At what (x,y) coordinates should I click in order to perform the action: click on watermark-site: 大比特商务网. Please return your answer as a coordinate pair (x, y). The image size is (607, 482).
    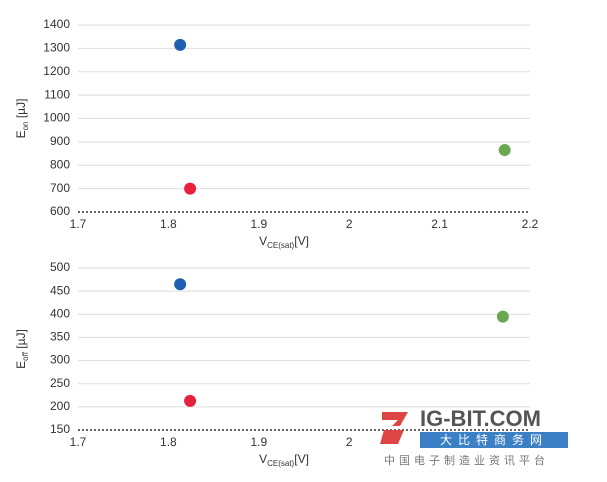
    Looking at the image, I should click on (494, 439).